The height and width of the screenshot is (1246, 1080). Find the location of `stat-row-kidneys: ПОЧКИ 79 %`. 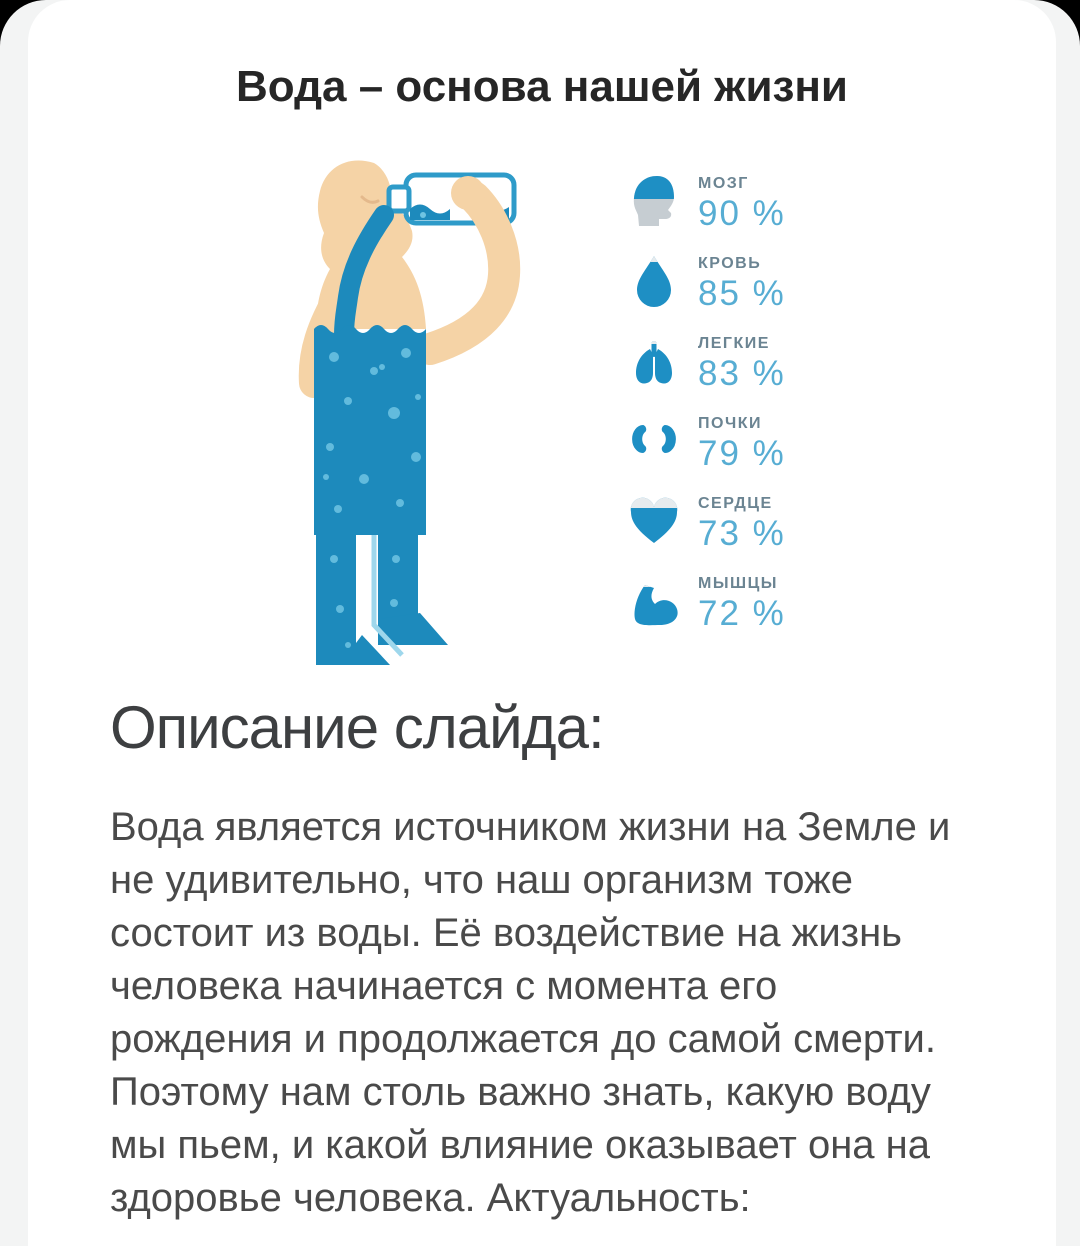

stat-row-kidneys: ПОЧКИ 79 % is located at coordinates (706, 443).